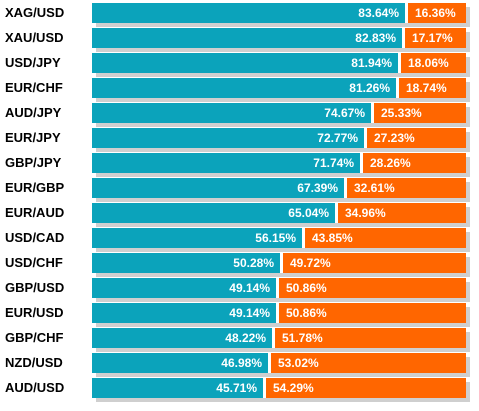 The height and width of the screenshot is (411, 479). I want to click on long-value-label: 74.67%, so click(344, 113).